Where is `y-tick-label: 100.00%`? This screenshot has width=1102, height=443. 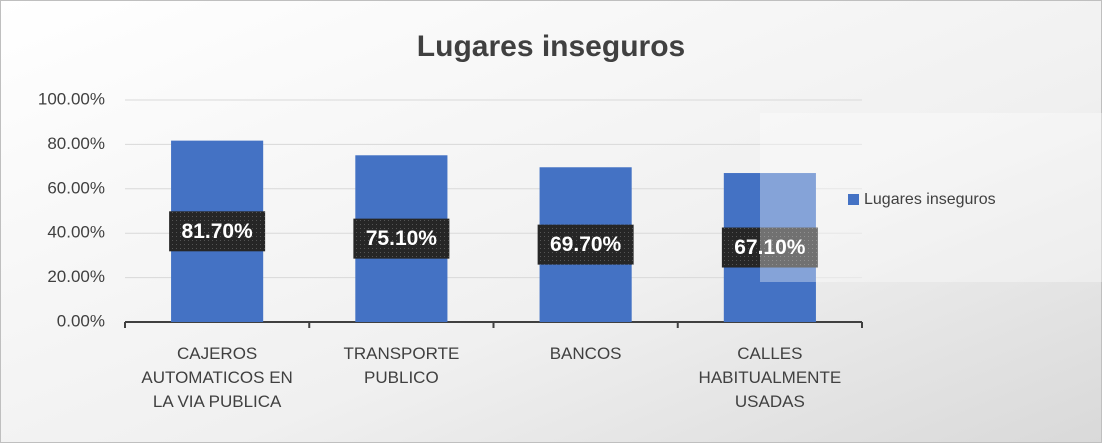
y-tick-label: 100.00% is located at coordinates (71, 98).